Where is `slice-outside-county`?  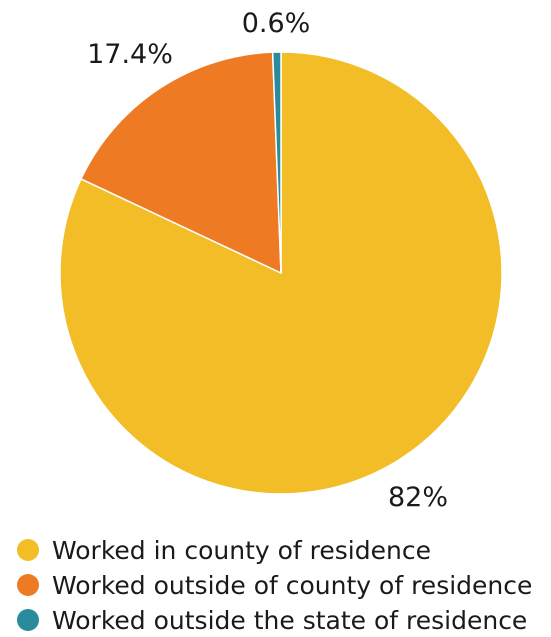 slice-outside-county is located at coordinates (181, 162).